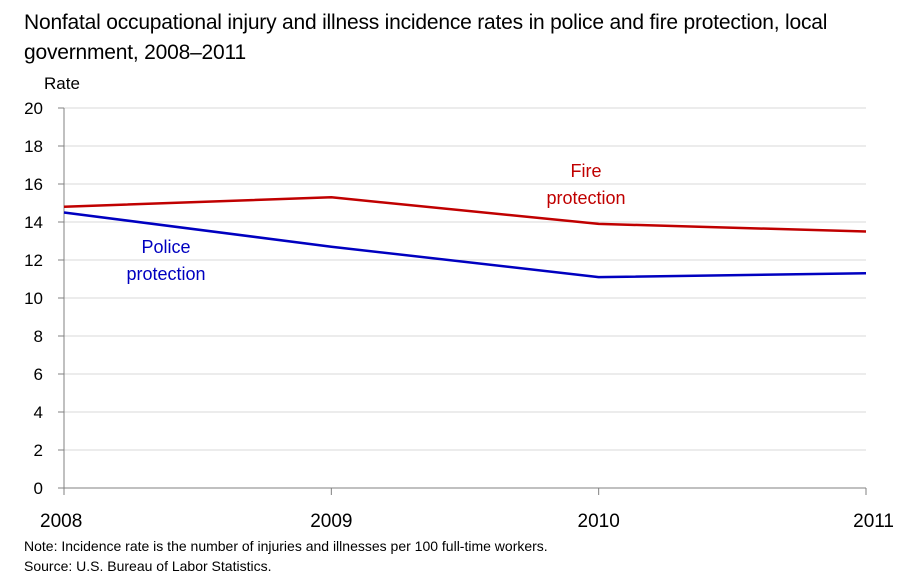 The height and width of the screenshot is (587, 900). What do you see at coordinates (33, 298) in the screenshot?
I see `y-tick-label: 10` at bounding box center [33, 298].